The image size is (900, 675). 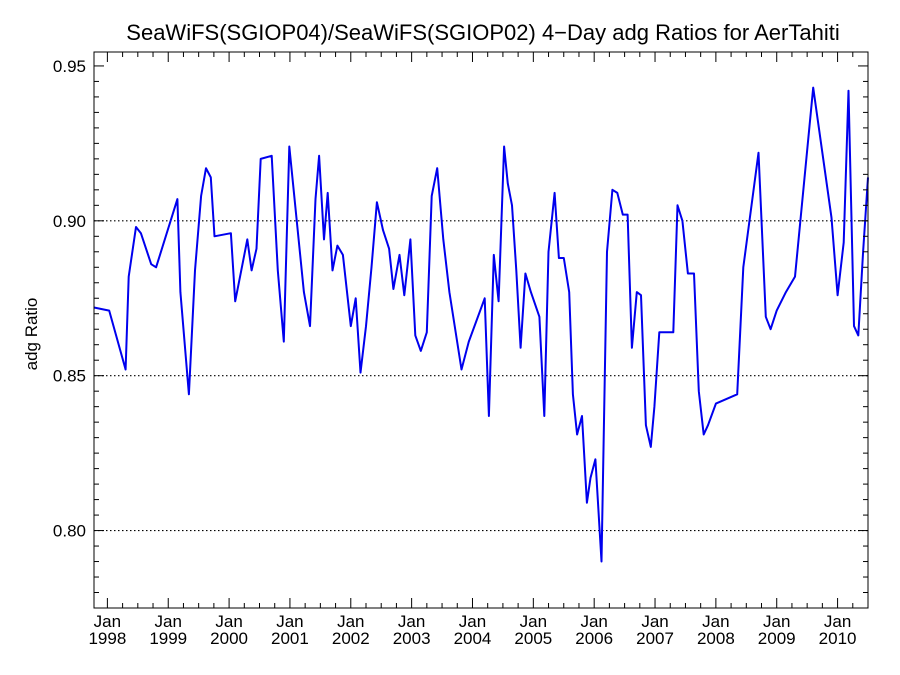 I want to click on y-tick-label: 0.80, so click(x=69, y=531).